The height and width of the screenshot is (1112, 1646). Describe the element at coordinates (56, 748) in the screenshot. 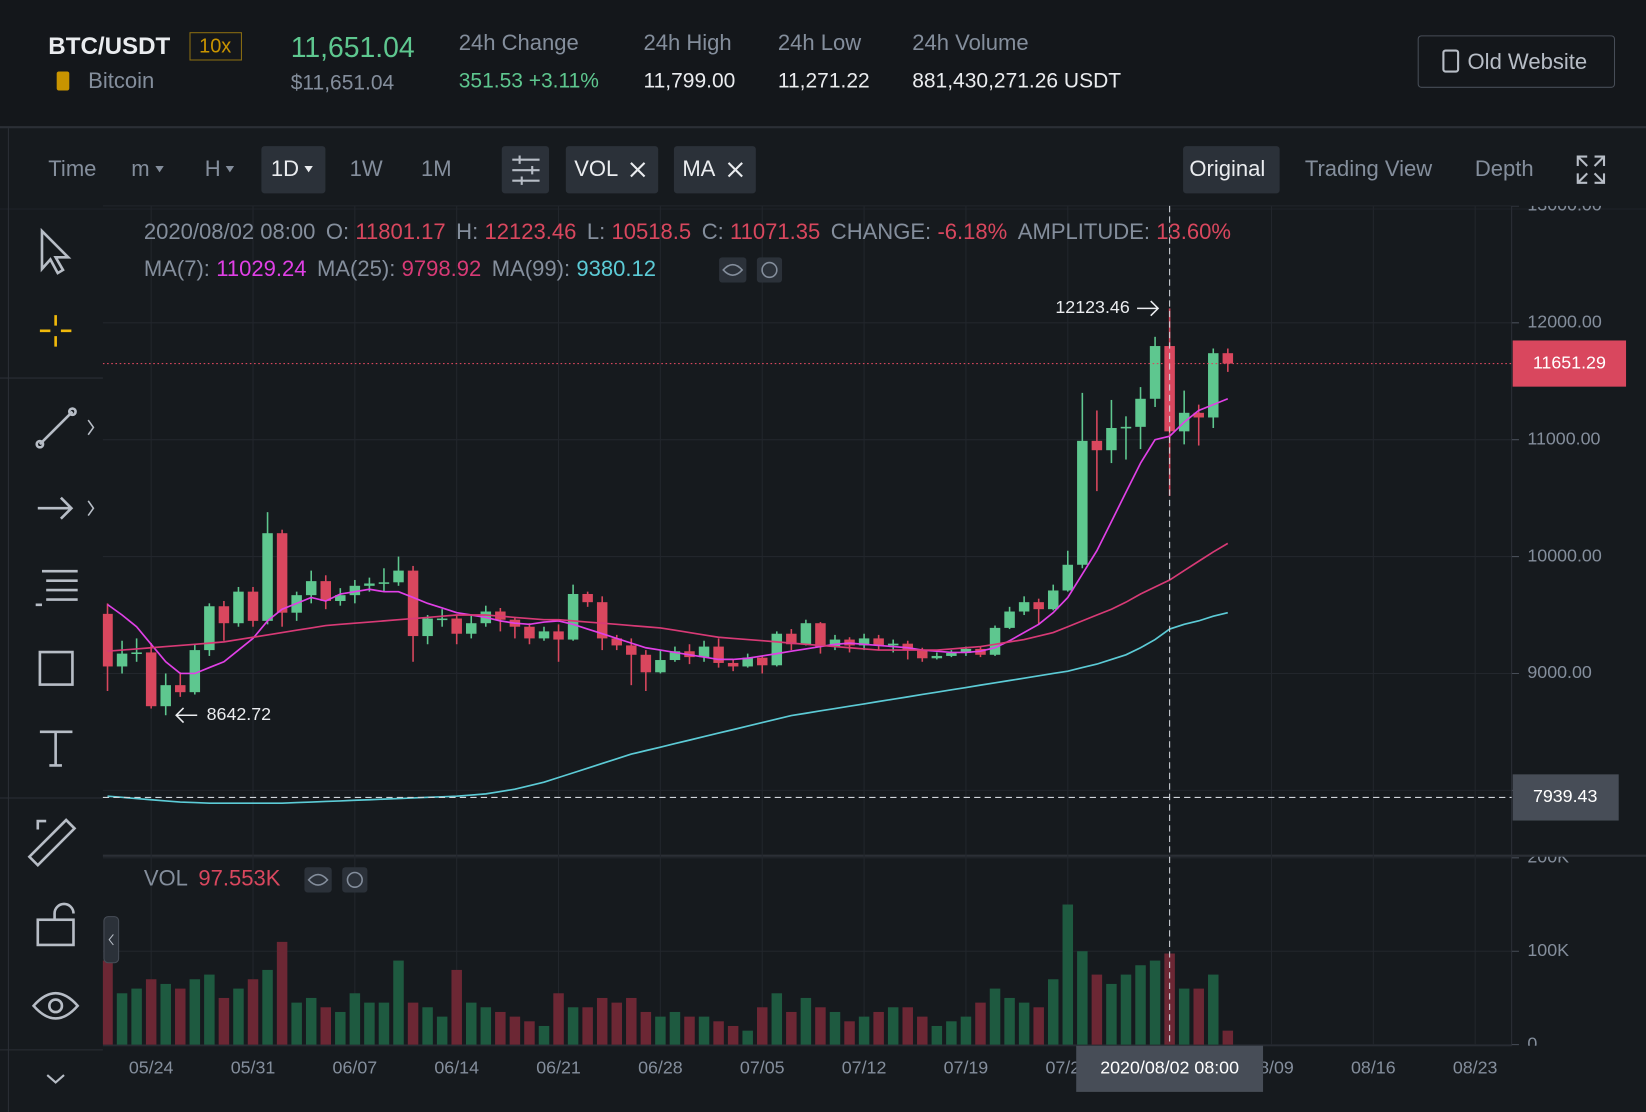

I see `text-tool` at that location.